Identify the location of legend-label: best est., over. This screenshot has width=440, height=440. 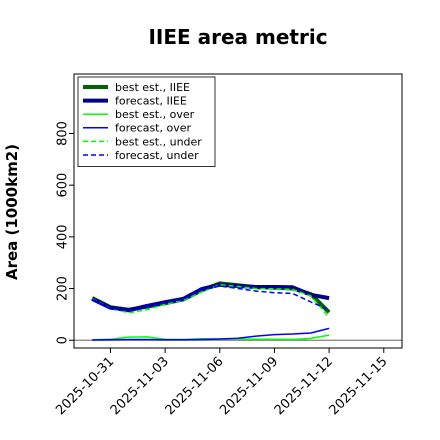
(155, 114).